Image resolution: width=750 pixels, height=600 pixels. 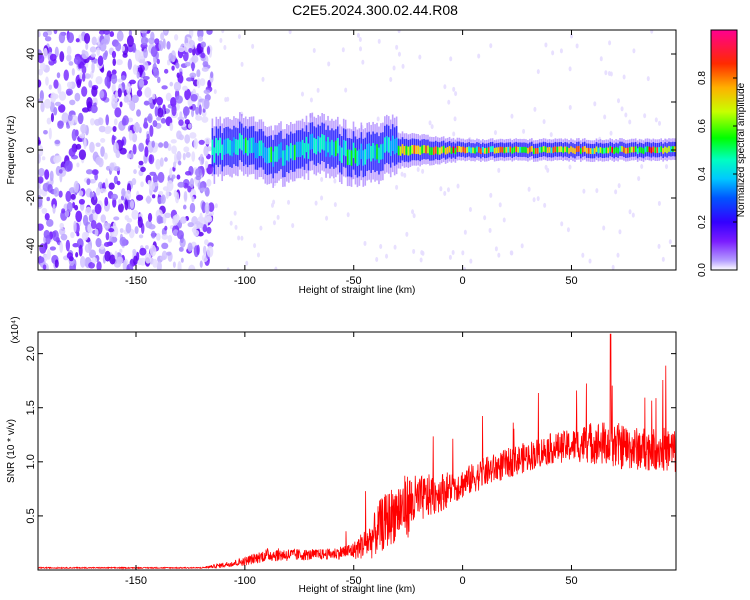 I want to click on x-tick-label: -50, so click(x=354, y=581).